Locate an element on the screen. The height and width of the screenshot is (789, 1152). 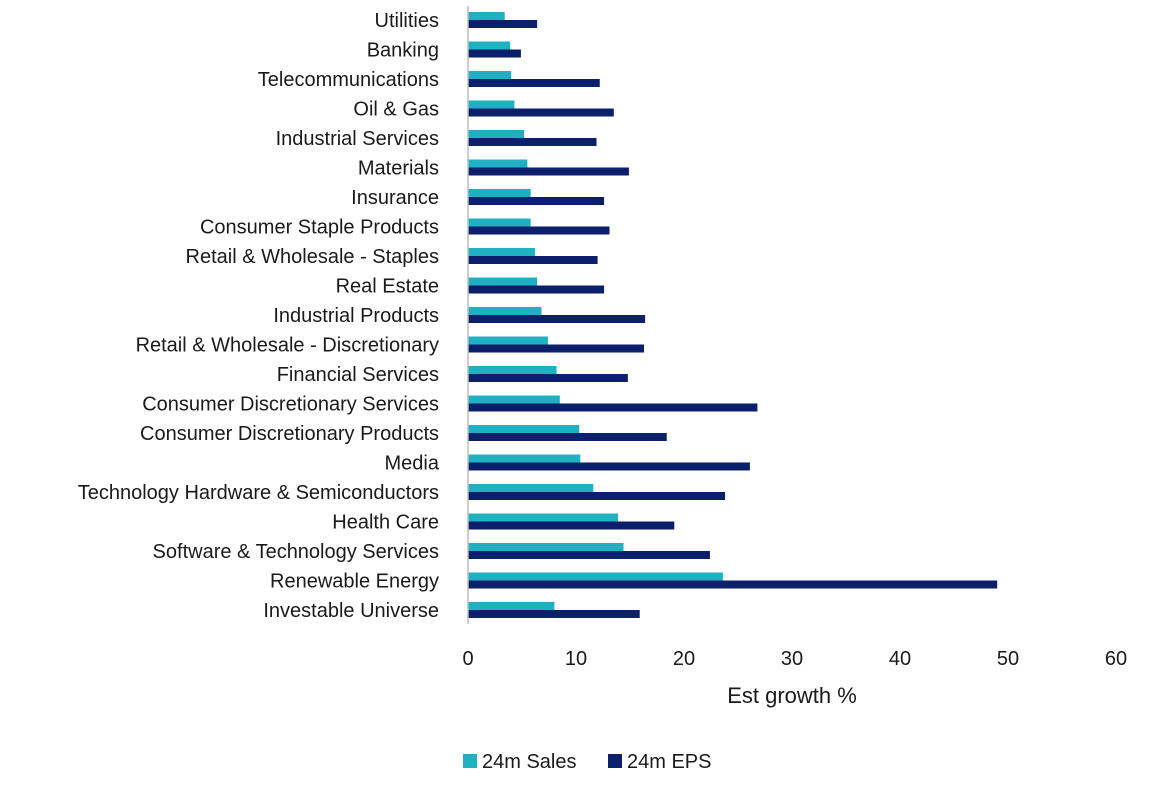
category-label: Consumer Discretionary Products is located at coordinates (289, 434).